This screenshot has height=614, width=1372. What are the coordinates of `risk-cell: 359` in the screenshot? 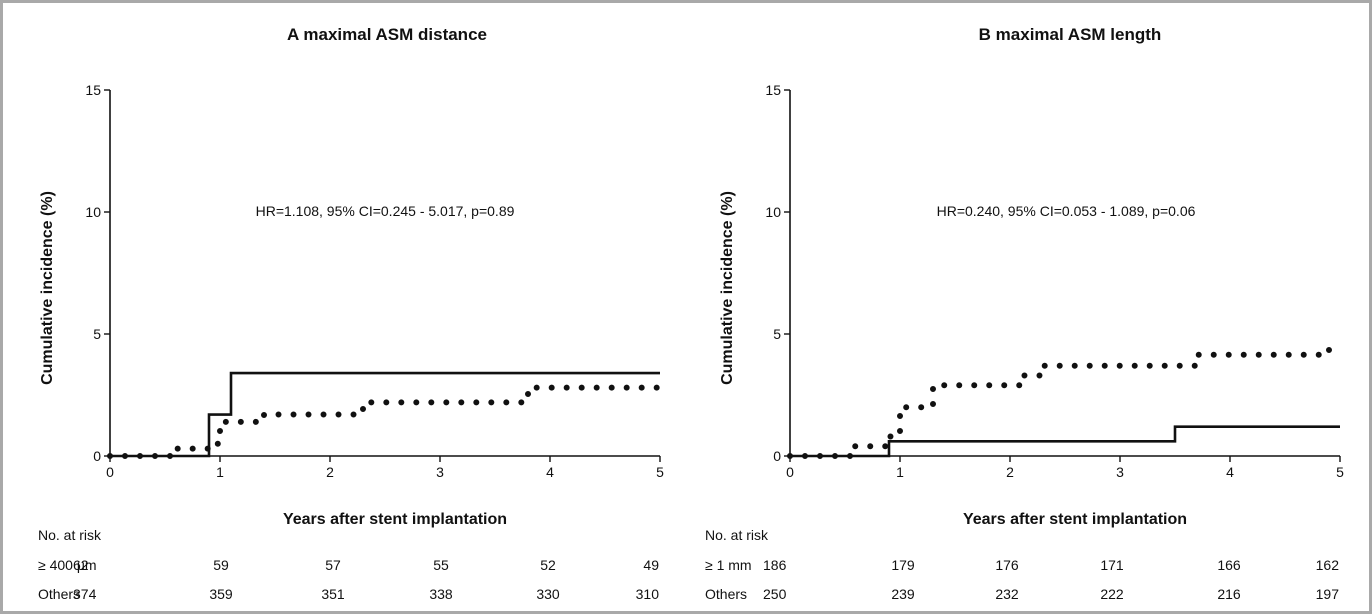 It's located at (221, 594).